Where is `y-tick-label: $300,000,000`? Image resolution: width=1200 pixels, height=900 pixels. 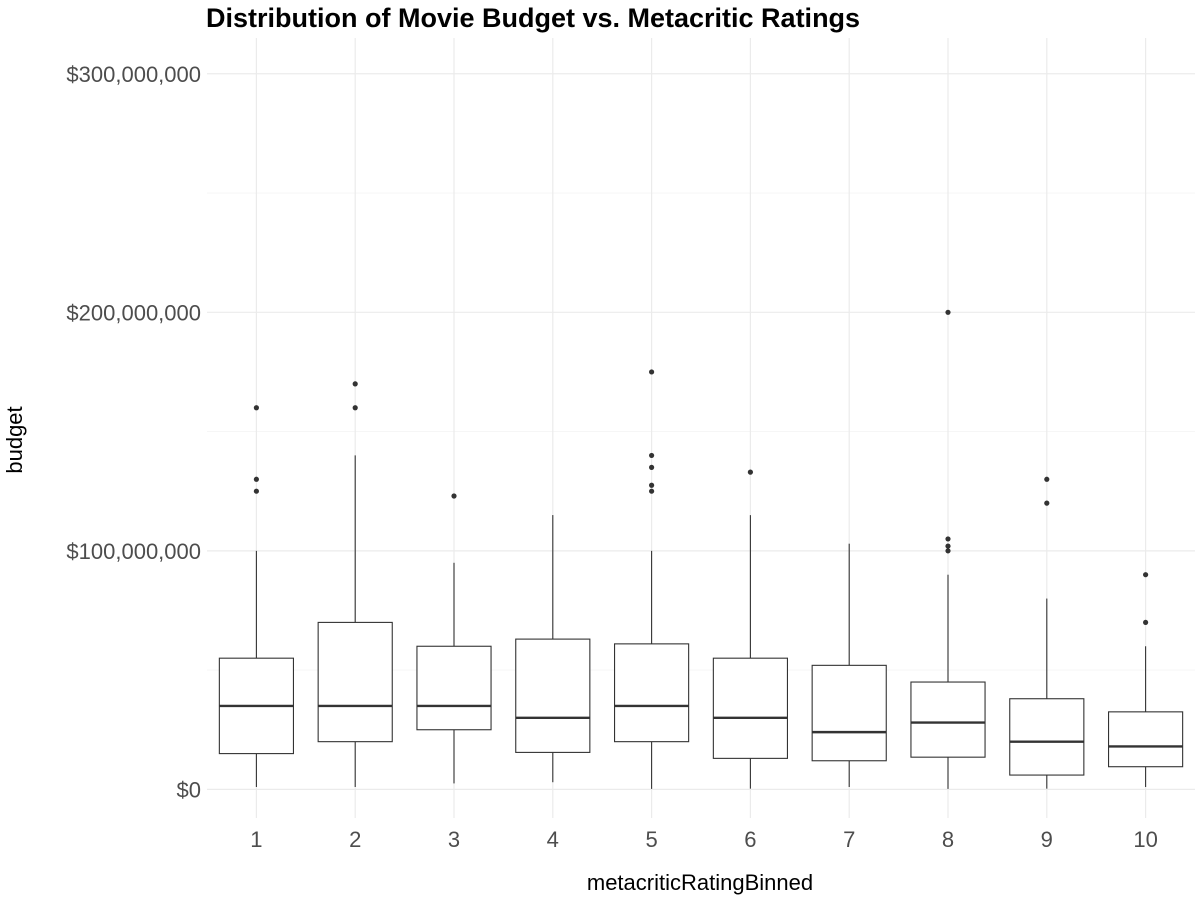
y-tick-label: $300,000,000 is located at coordinates (133, 74).